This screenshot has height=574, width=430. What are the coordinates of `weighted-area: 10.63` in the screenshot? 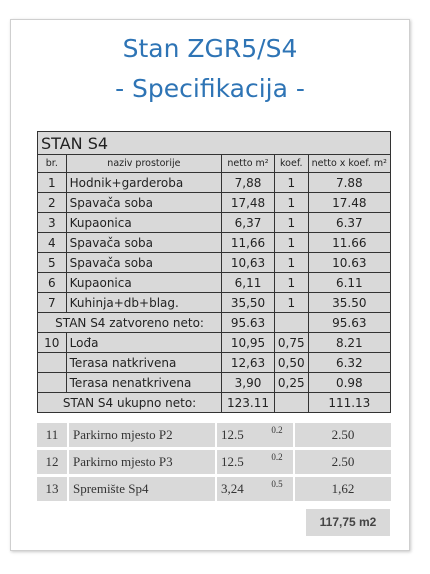 It's located at (349, 262).